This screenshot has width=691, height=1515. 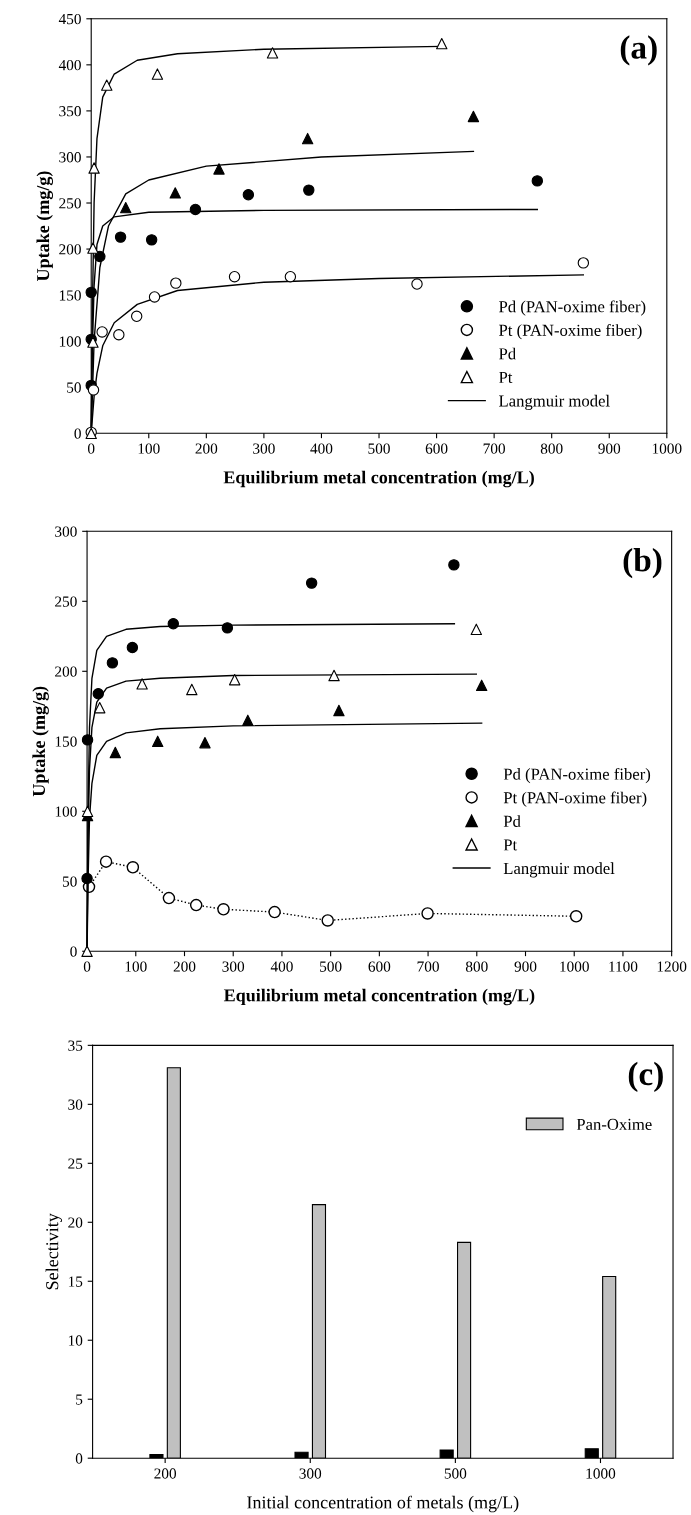 I want to click on y-axis-title: Selectivity, so click(x=54, y=1251).